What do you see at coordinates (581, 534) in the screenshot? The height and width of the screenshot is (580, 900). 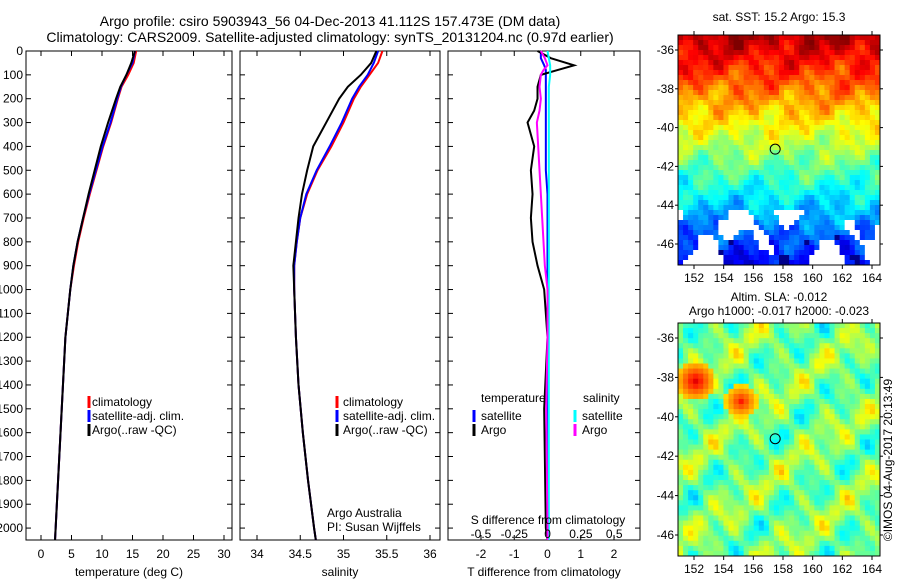 I see `secondary-x-tick-label: 0.25` at bounding box center [581, 534].